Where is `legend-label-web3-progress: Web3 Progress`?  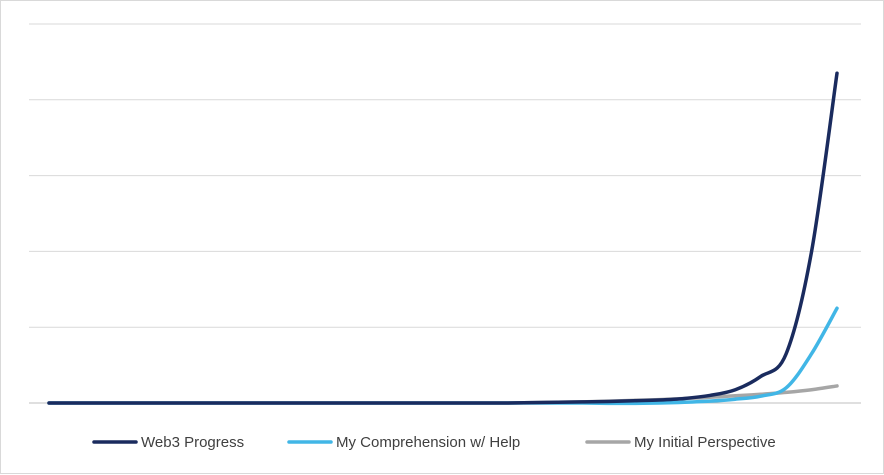 legend-label-web3-progress: Web3 Progress is located at coordinates (192, 442).